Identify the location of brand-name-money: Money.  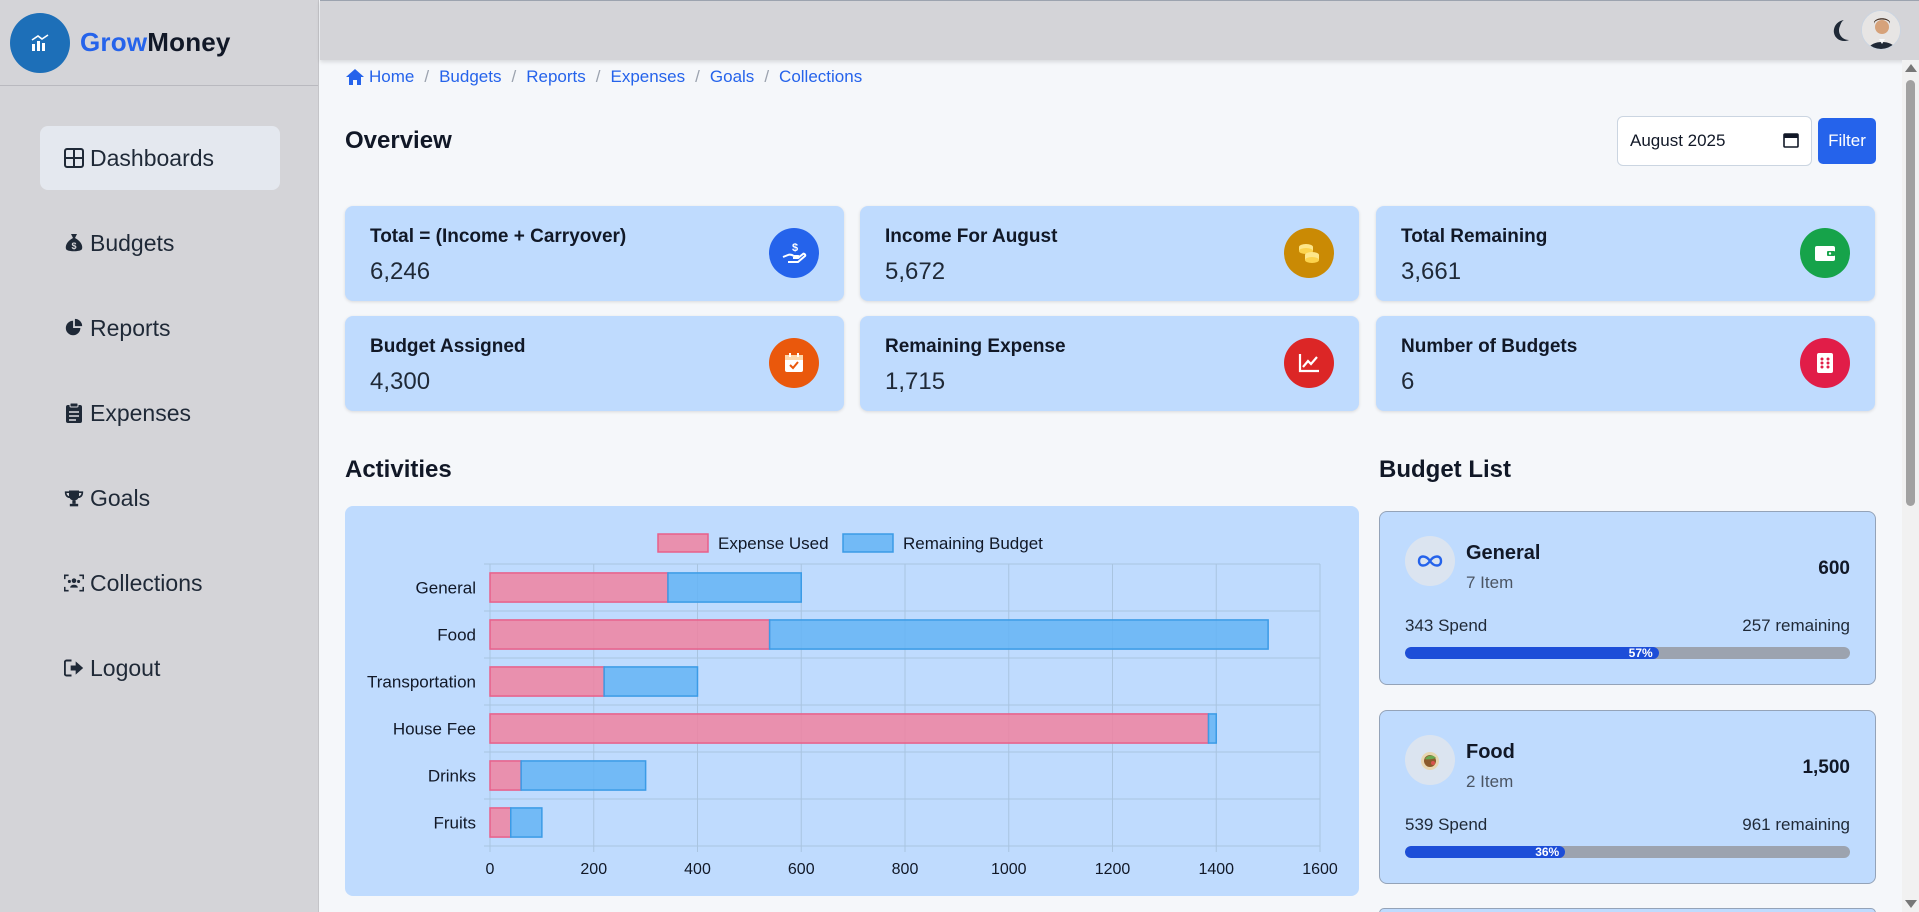
(189, 42).